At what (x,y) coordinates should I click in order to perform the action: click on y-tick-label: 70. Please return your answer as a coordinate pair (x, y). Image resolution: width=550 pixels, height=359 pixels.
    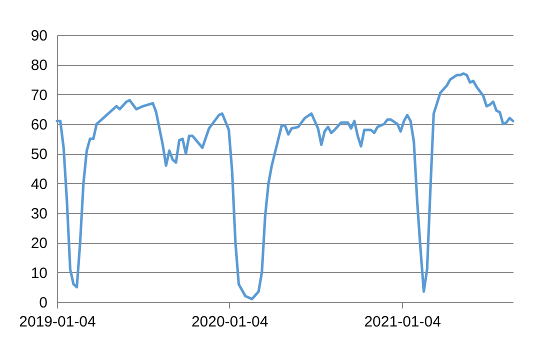
    Looking at the image, I should click on (39, 95).